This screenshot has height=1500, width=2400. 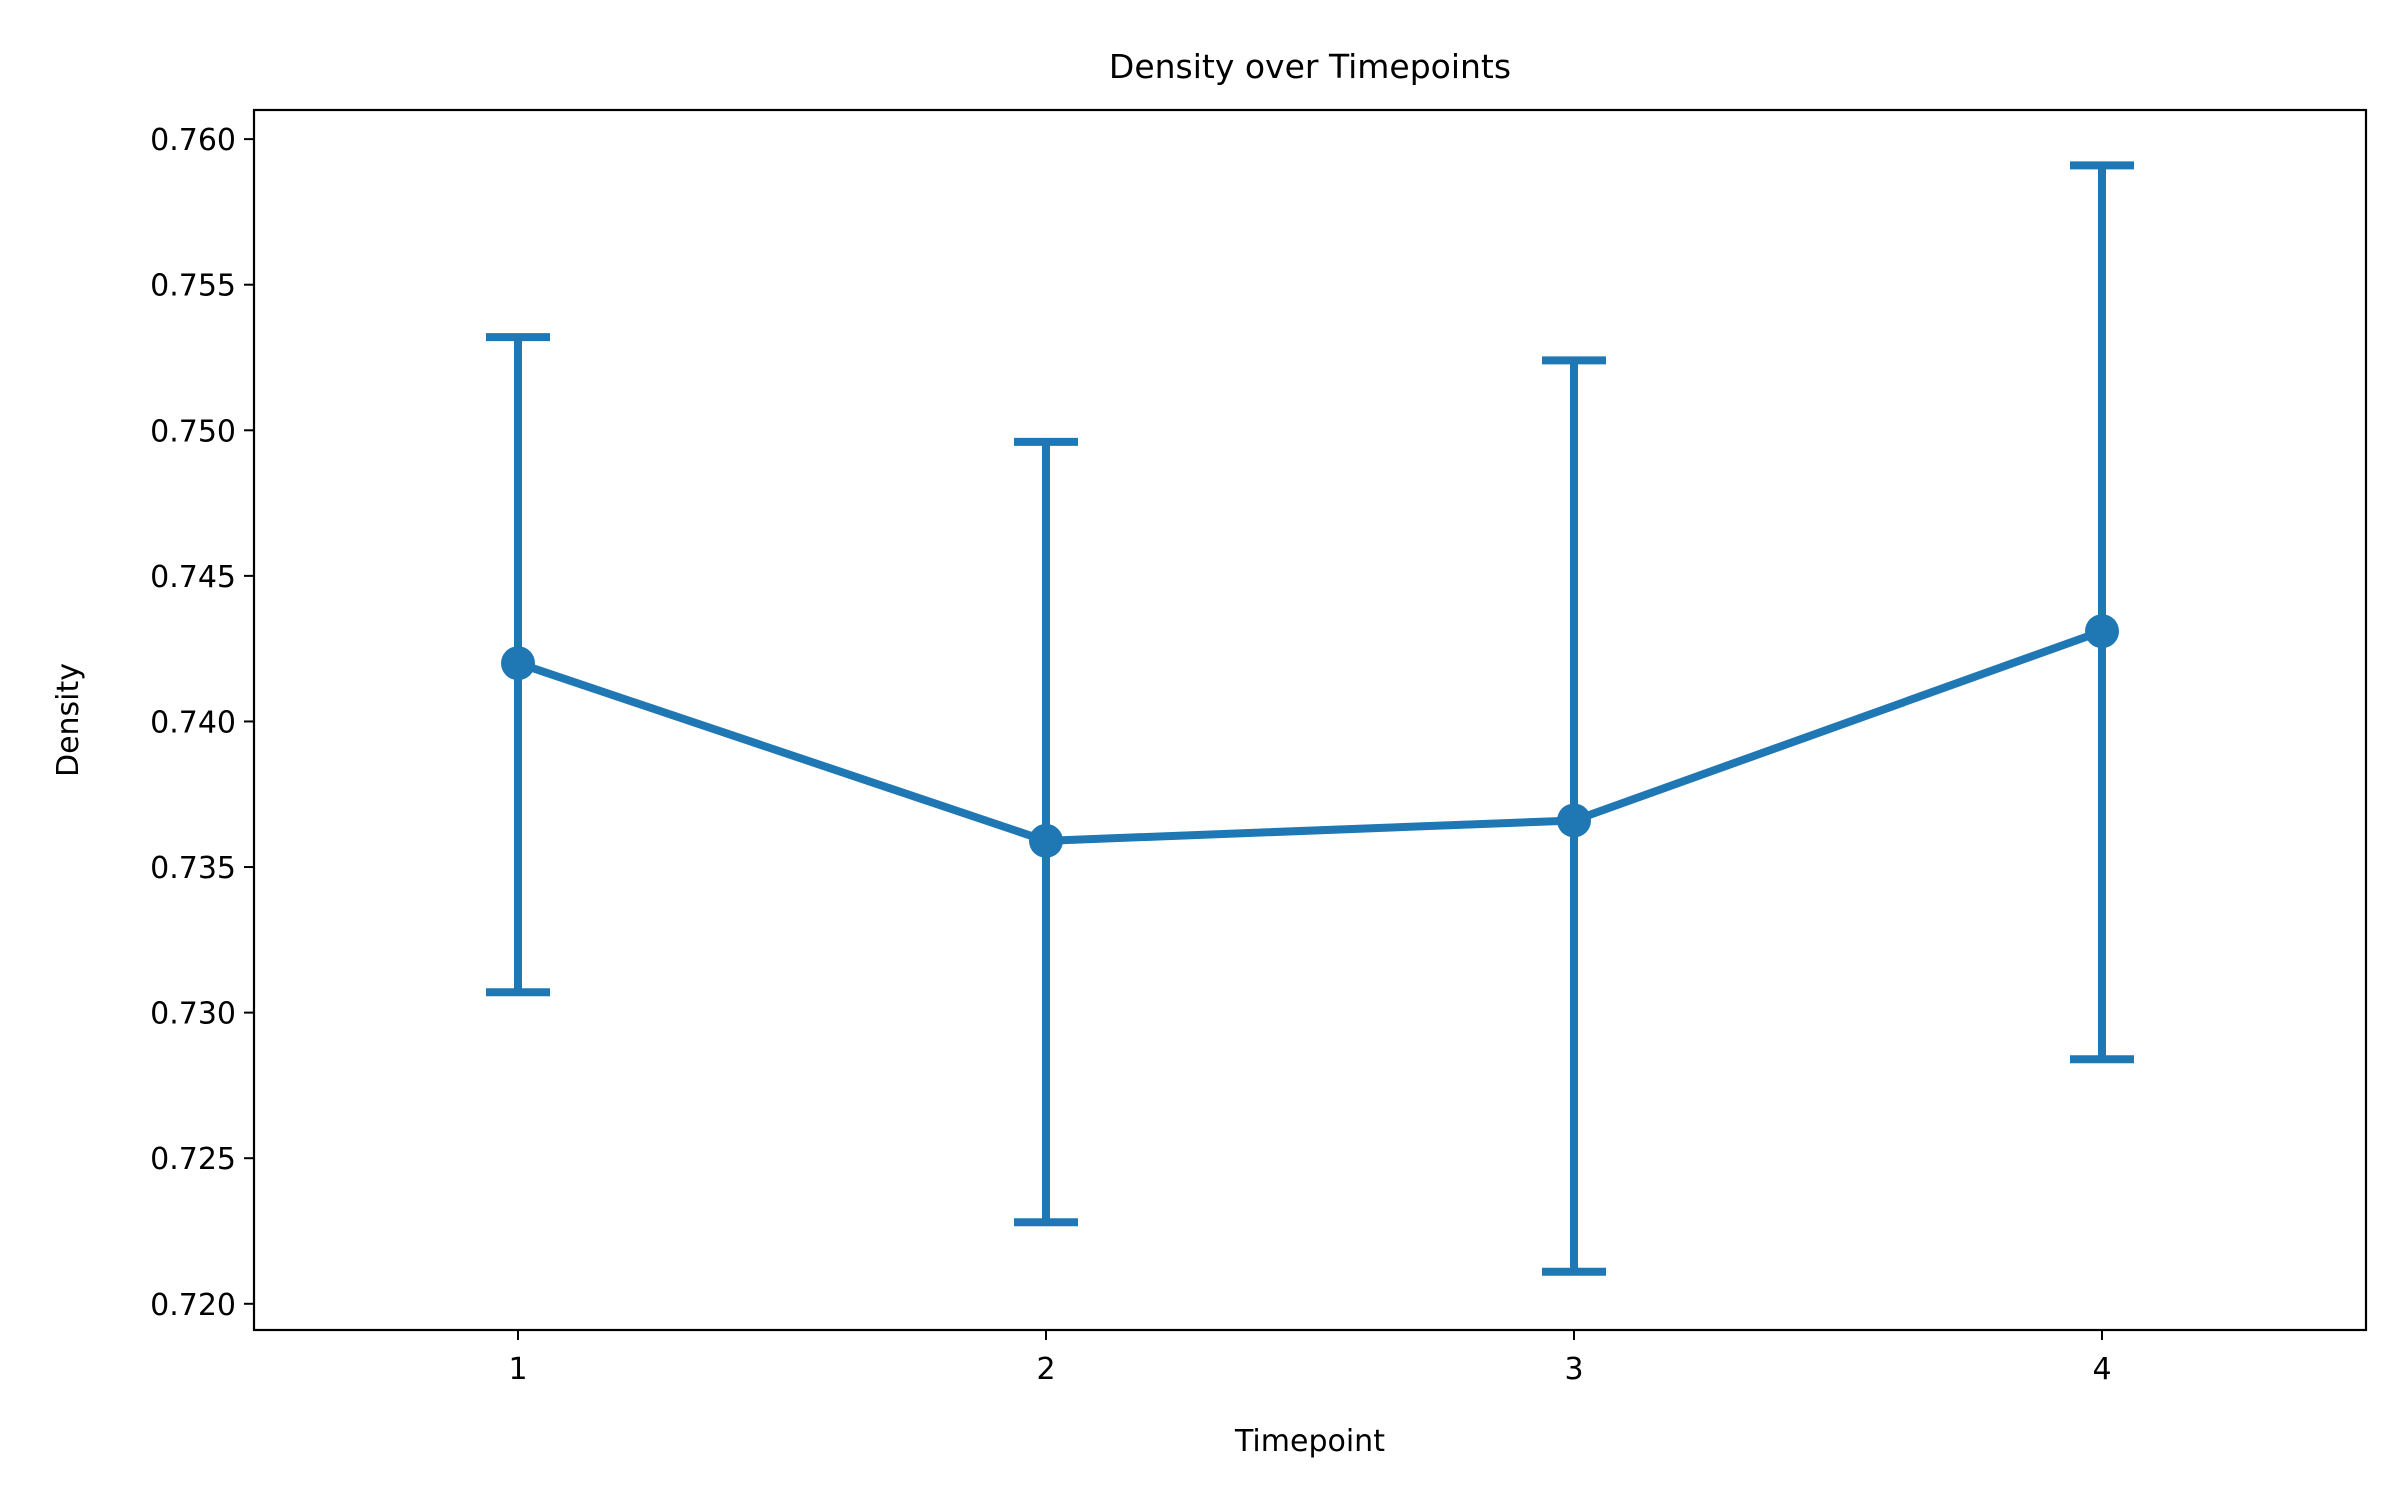 I want to click on y-tick-label: 0.730, so click(x=193, y=1014).